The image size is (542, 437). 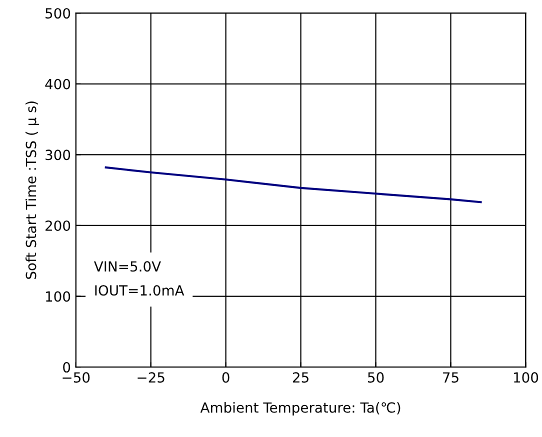 I want to click on y-tick-label: 200, so click(x=58, y=225).